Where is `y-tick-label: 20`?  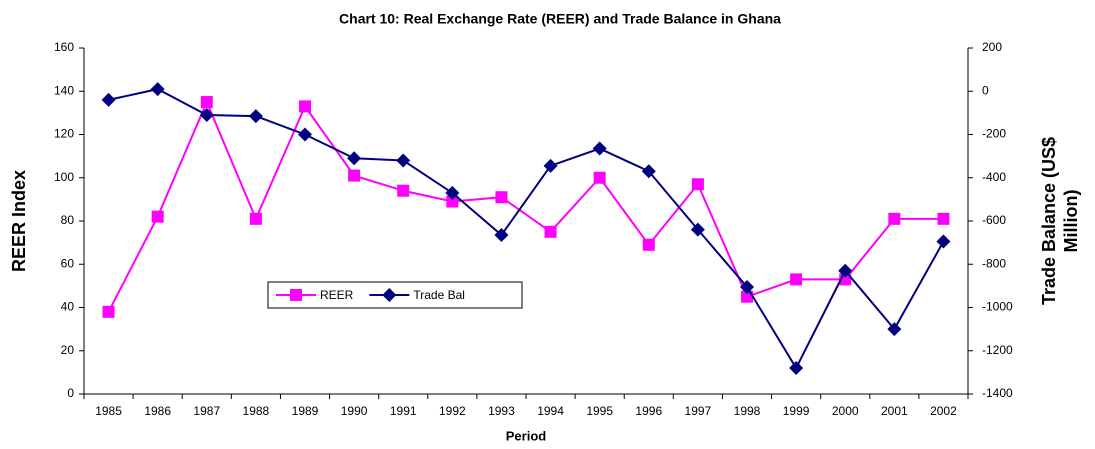
y-tick-label: 20 is located at coordinates (68, 350).